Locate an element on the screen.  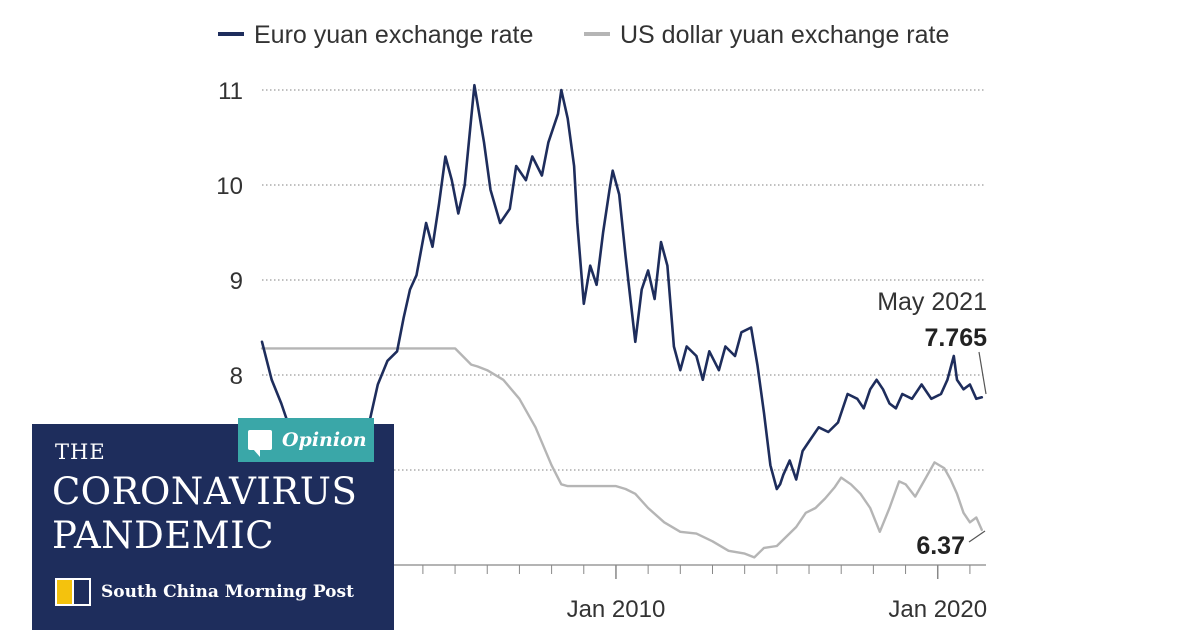
banner-title-line1: CORONAVIRUS is located at coordinates (205, 491).